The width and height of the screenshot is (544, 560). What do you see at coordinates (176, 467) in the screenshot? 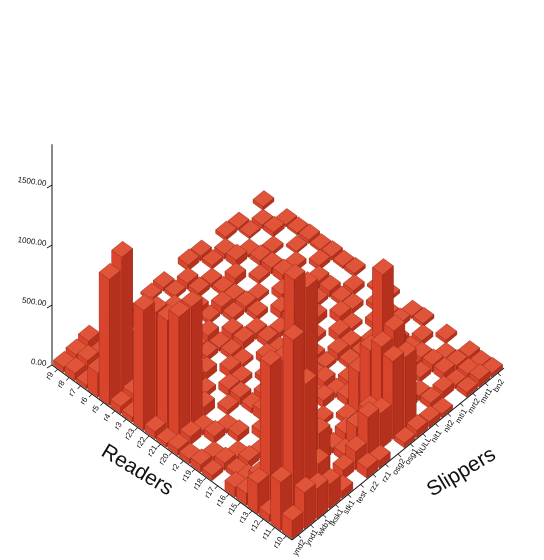
I see `x-tick-label: r2` at bounding box center [176, 467].